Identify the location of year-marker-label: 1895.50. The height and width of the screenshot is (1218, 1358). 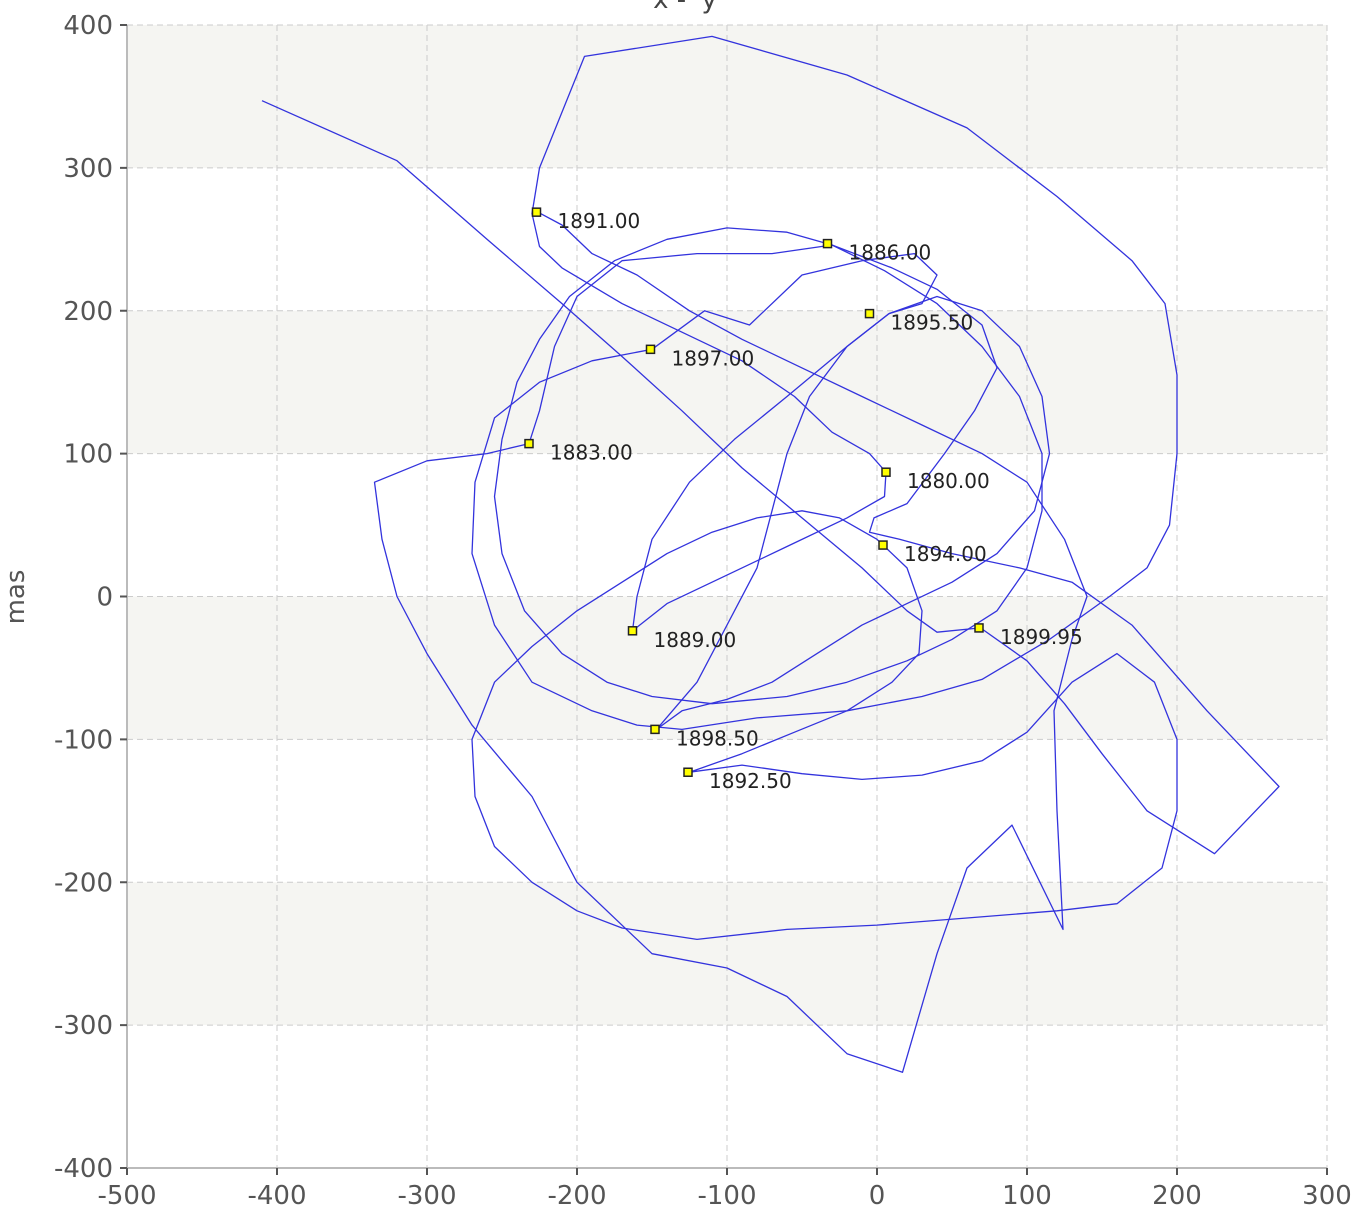
(932, 323).